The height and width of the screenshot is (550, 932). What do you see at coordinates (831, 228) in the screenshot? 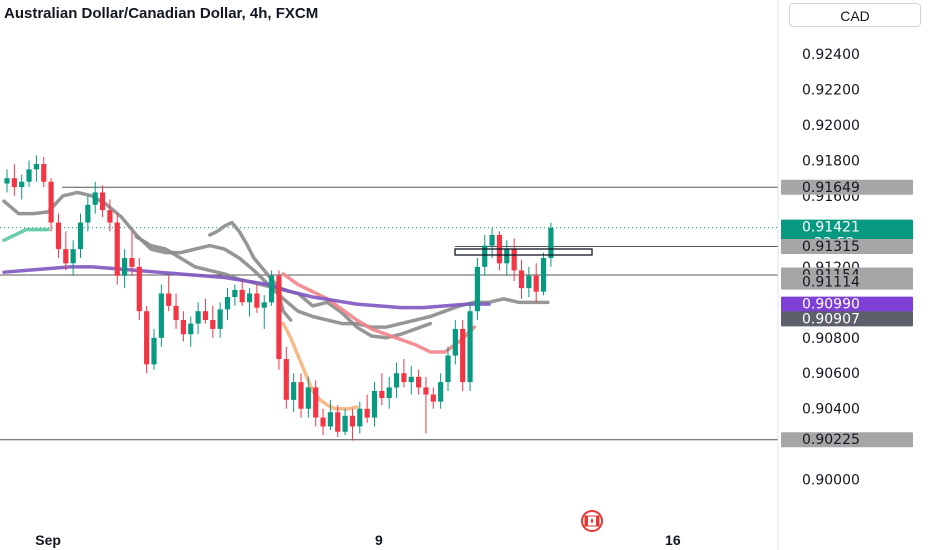
I see `price-tag-label: 0.91421` at bounding box center [831, 228].